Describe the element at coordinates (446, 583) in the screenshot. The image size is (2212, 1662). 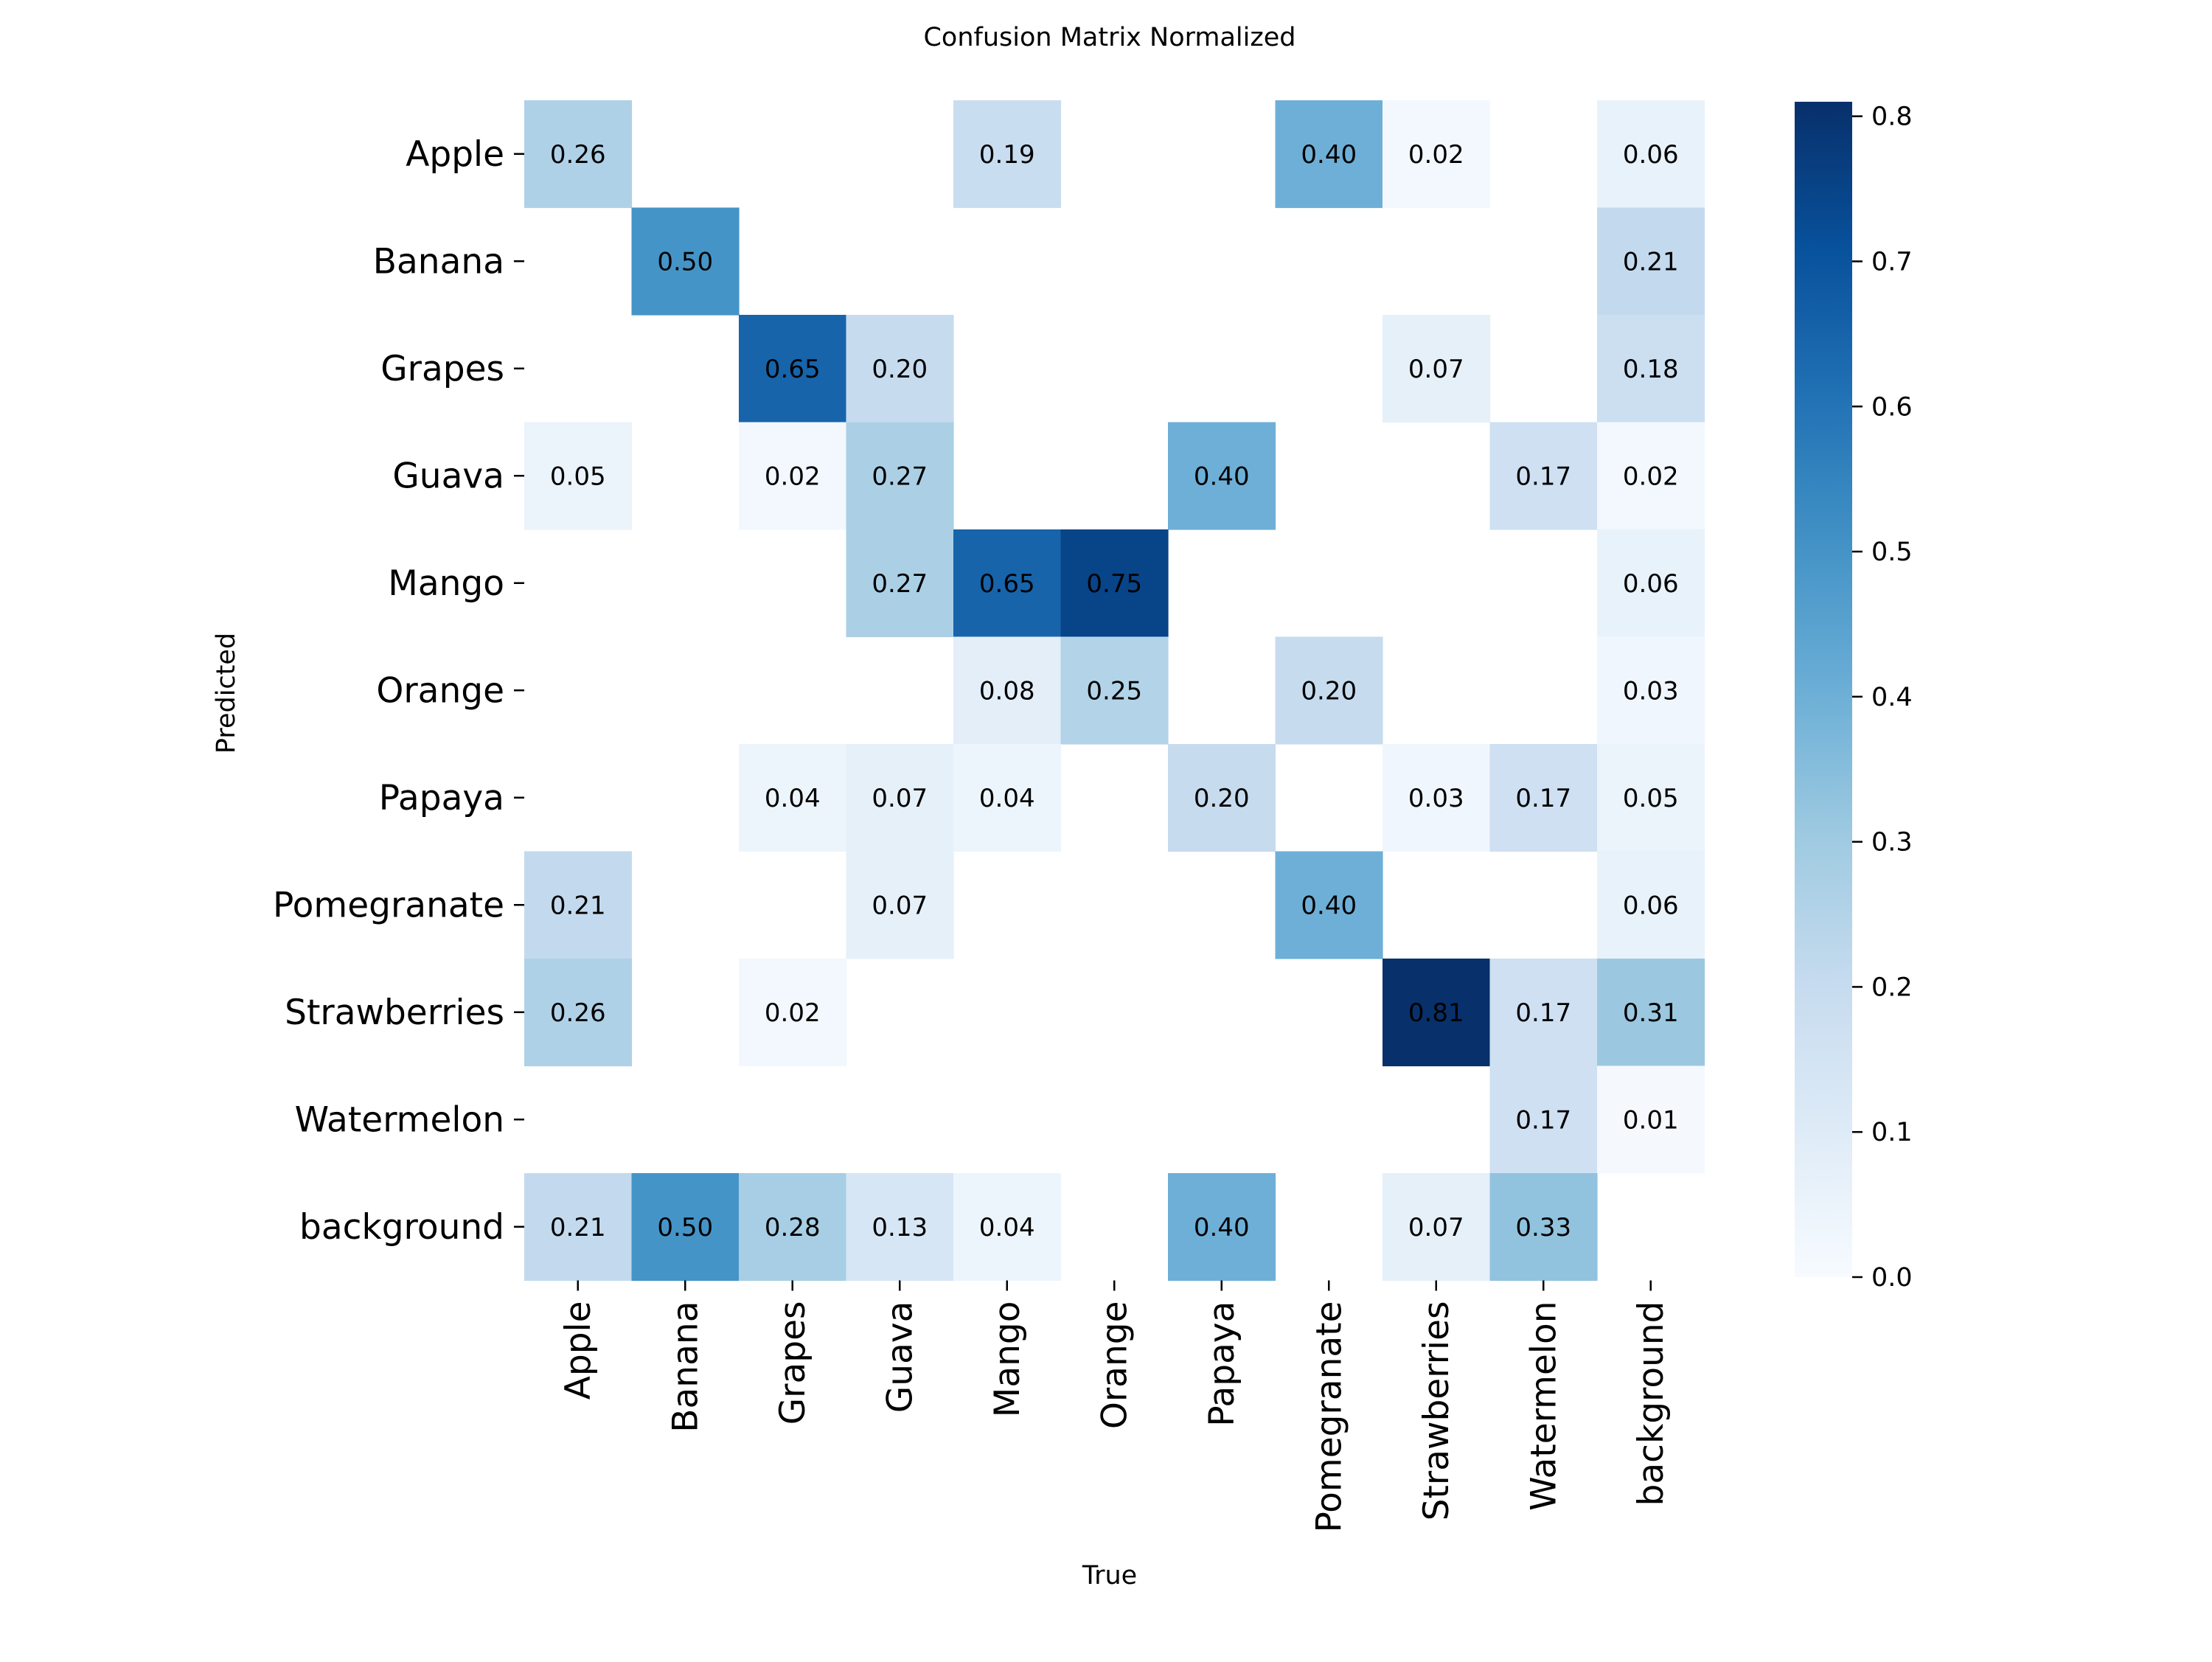
I see `y-tick-label: Mango` at that location.